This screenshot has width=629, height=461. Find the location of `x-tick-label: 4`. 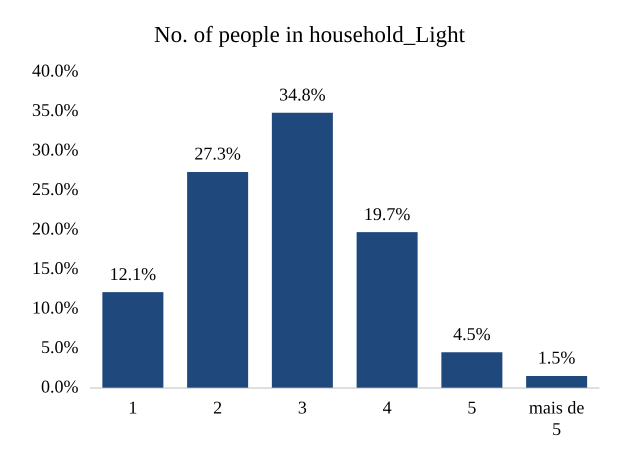

x-tick-label: 4 is located at coordinates (387, 407).